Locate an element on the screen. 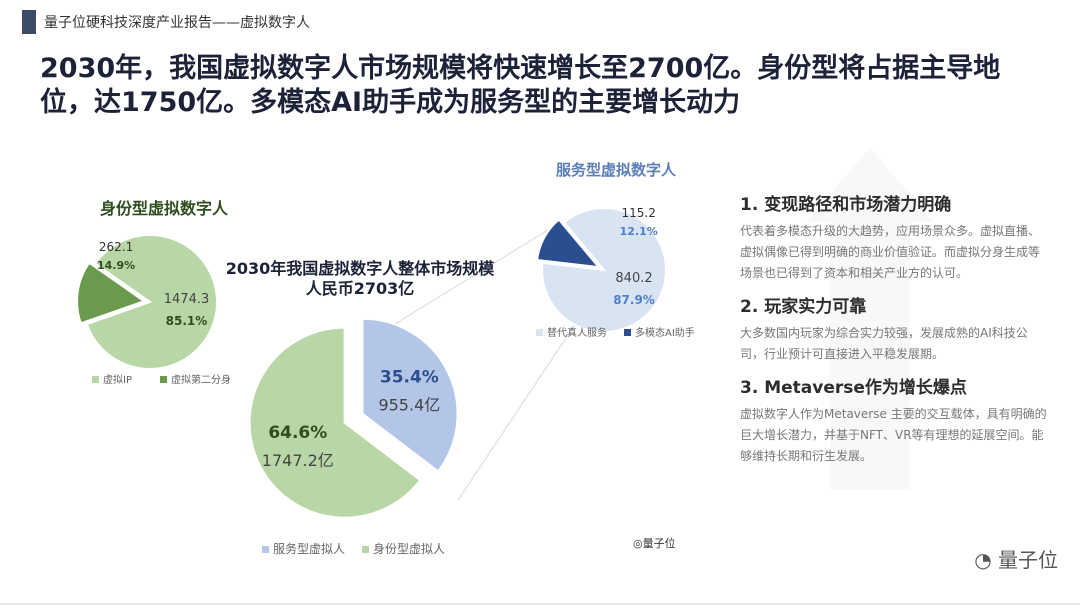  data-label-value: 1747.2亿 is located at coordinates (298, 460).